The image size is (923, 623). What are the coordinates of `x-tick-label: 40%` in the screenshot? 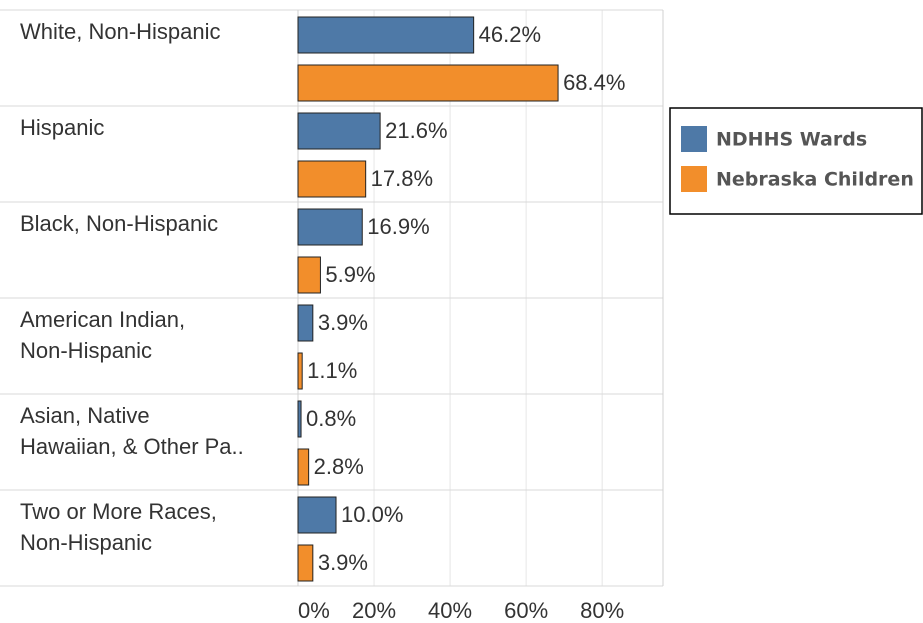 It's located at (450, 610).